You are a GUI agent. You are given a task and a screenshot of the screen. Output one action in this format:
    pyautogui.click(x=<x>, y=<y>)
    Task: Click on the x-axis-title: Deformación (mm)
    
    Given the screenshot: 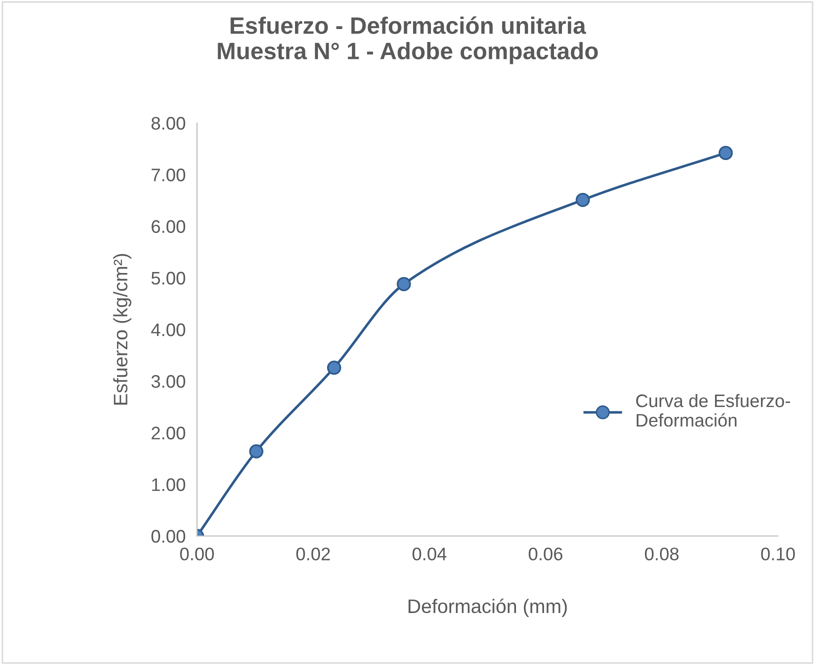 What is the action you would take?
    pyautogui.click(x=487, y=607)
    